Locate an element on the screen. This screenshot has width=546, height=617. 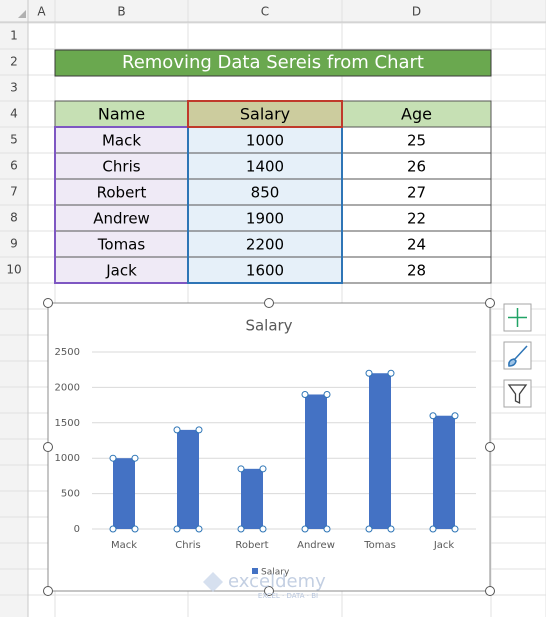
row-header: 7 is located at coordinates (14, 192).